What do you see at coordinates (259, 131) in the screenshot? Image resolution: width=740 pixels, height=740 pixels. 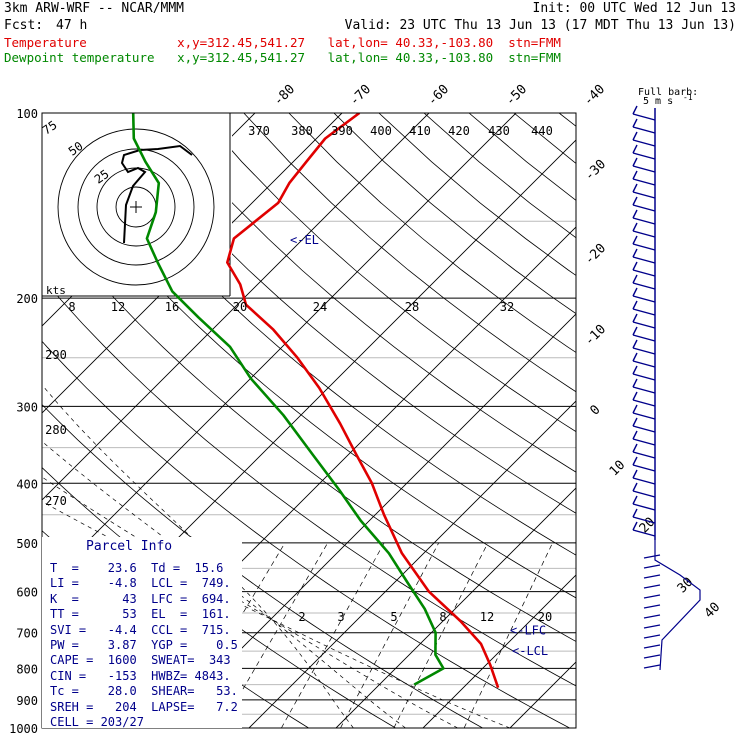 I see `theta-label: 370` at bounding box center [259, 131].